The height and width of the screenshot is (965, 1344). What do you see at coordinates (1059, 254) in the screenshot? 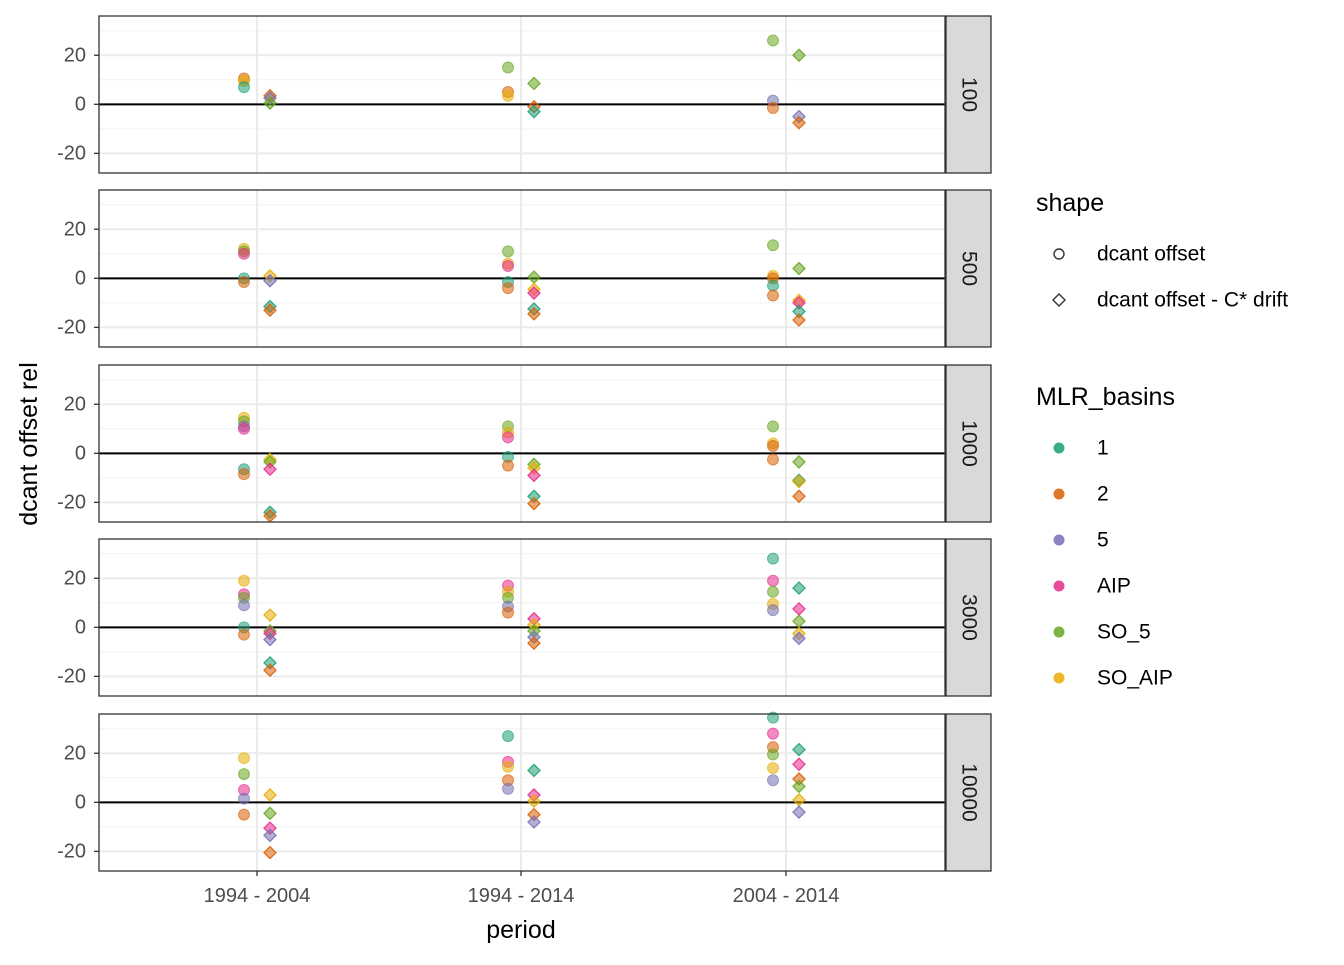
I see `legend-circle-key` at bounding box center [1059, 254].